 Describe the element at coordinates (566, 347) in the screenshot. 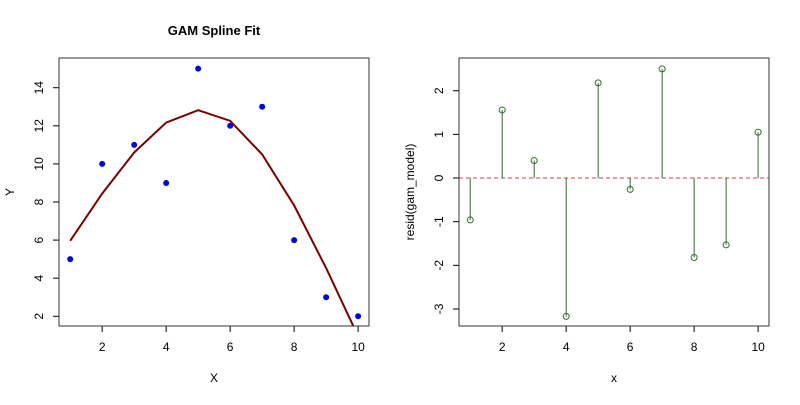

I see `right-x-tick-label: 4` at that location.